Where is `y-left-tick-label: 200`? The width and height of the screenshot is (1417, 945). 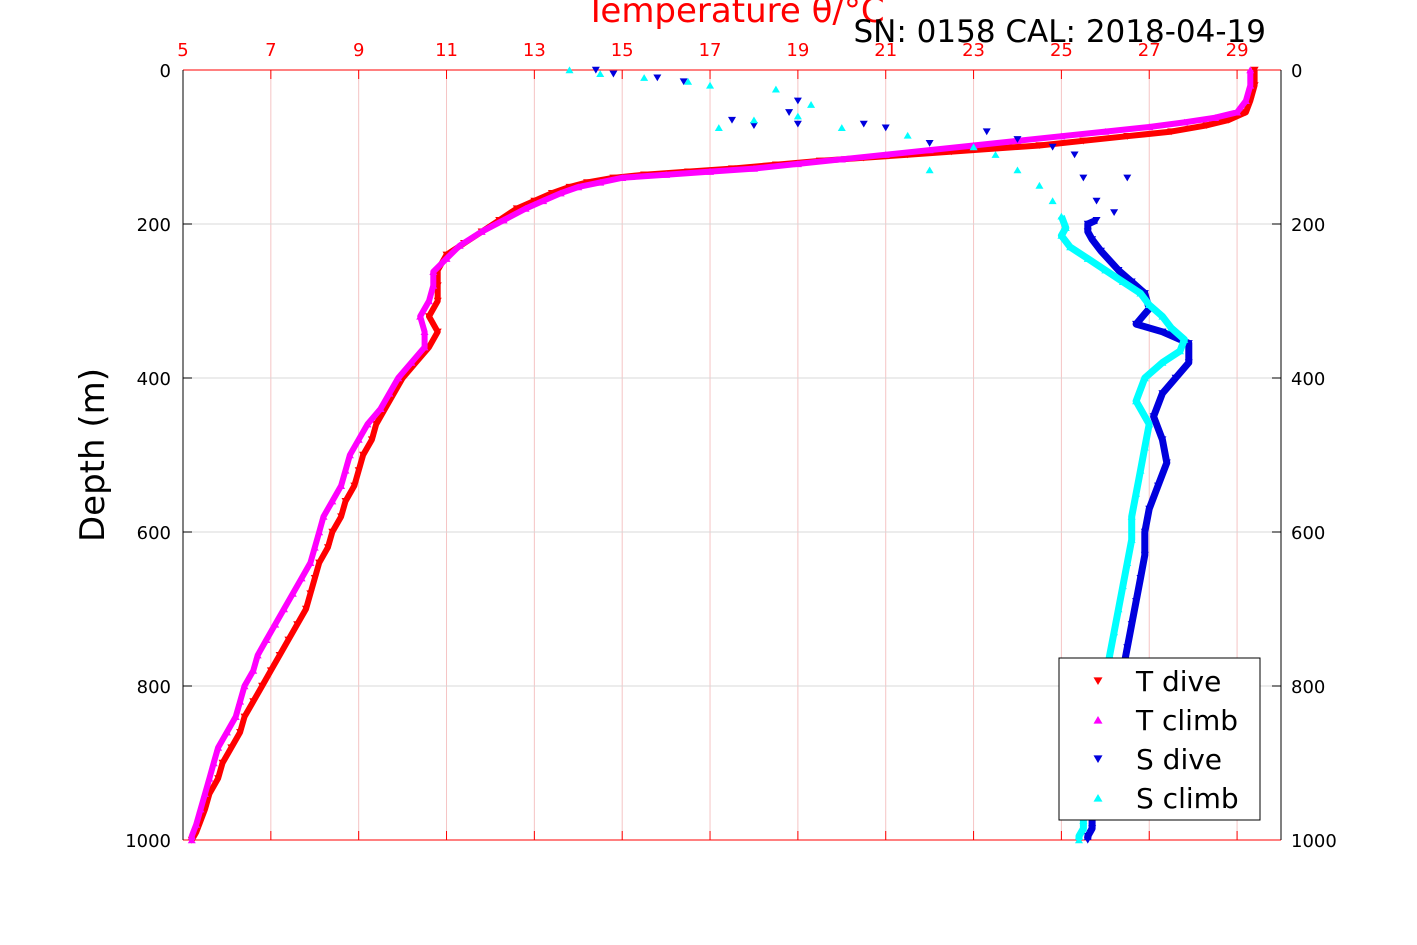 y-left-tick-label: 200 is located at coordinates (154, 225).